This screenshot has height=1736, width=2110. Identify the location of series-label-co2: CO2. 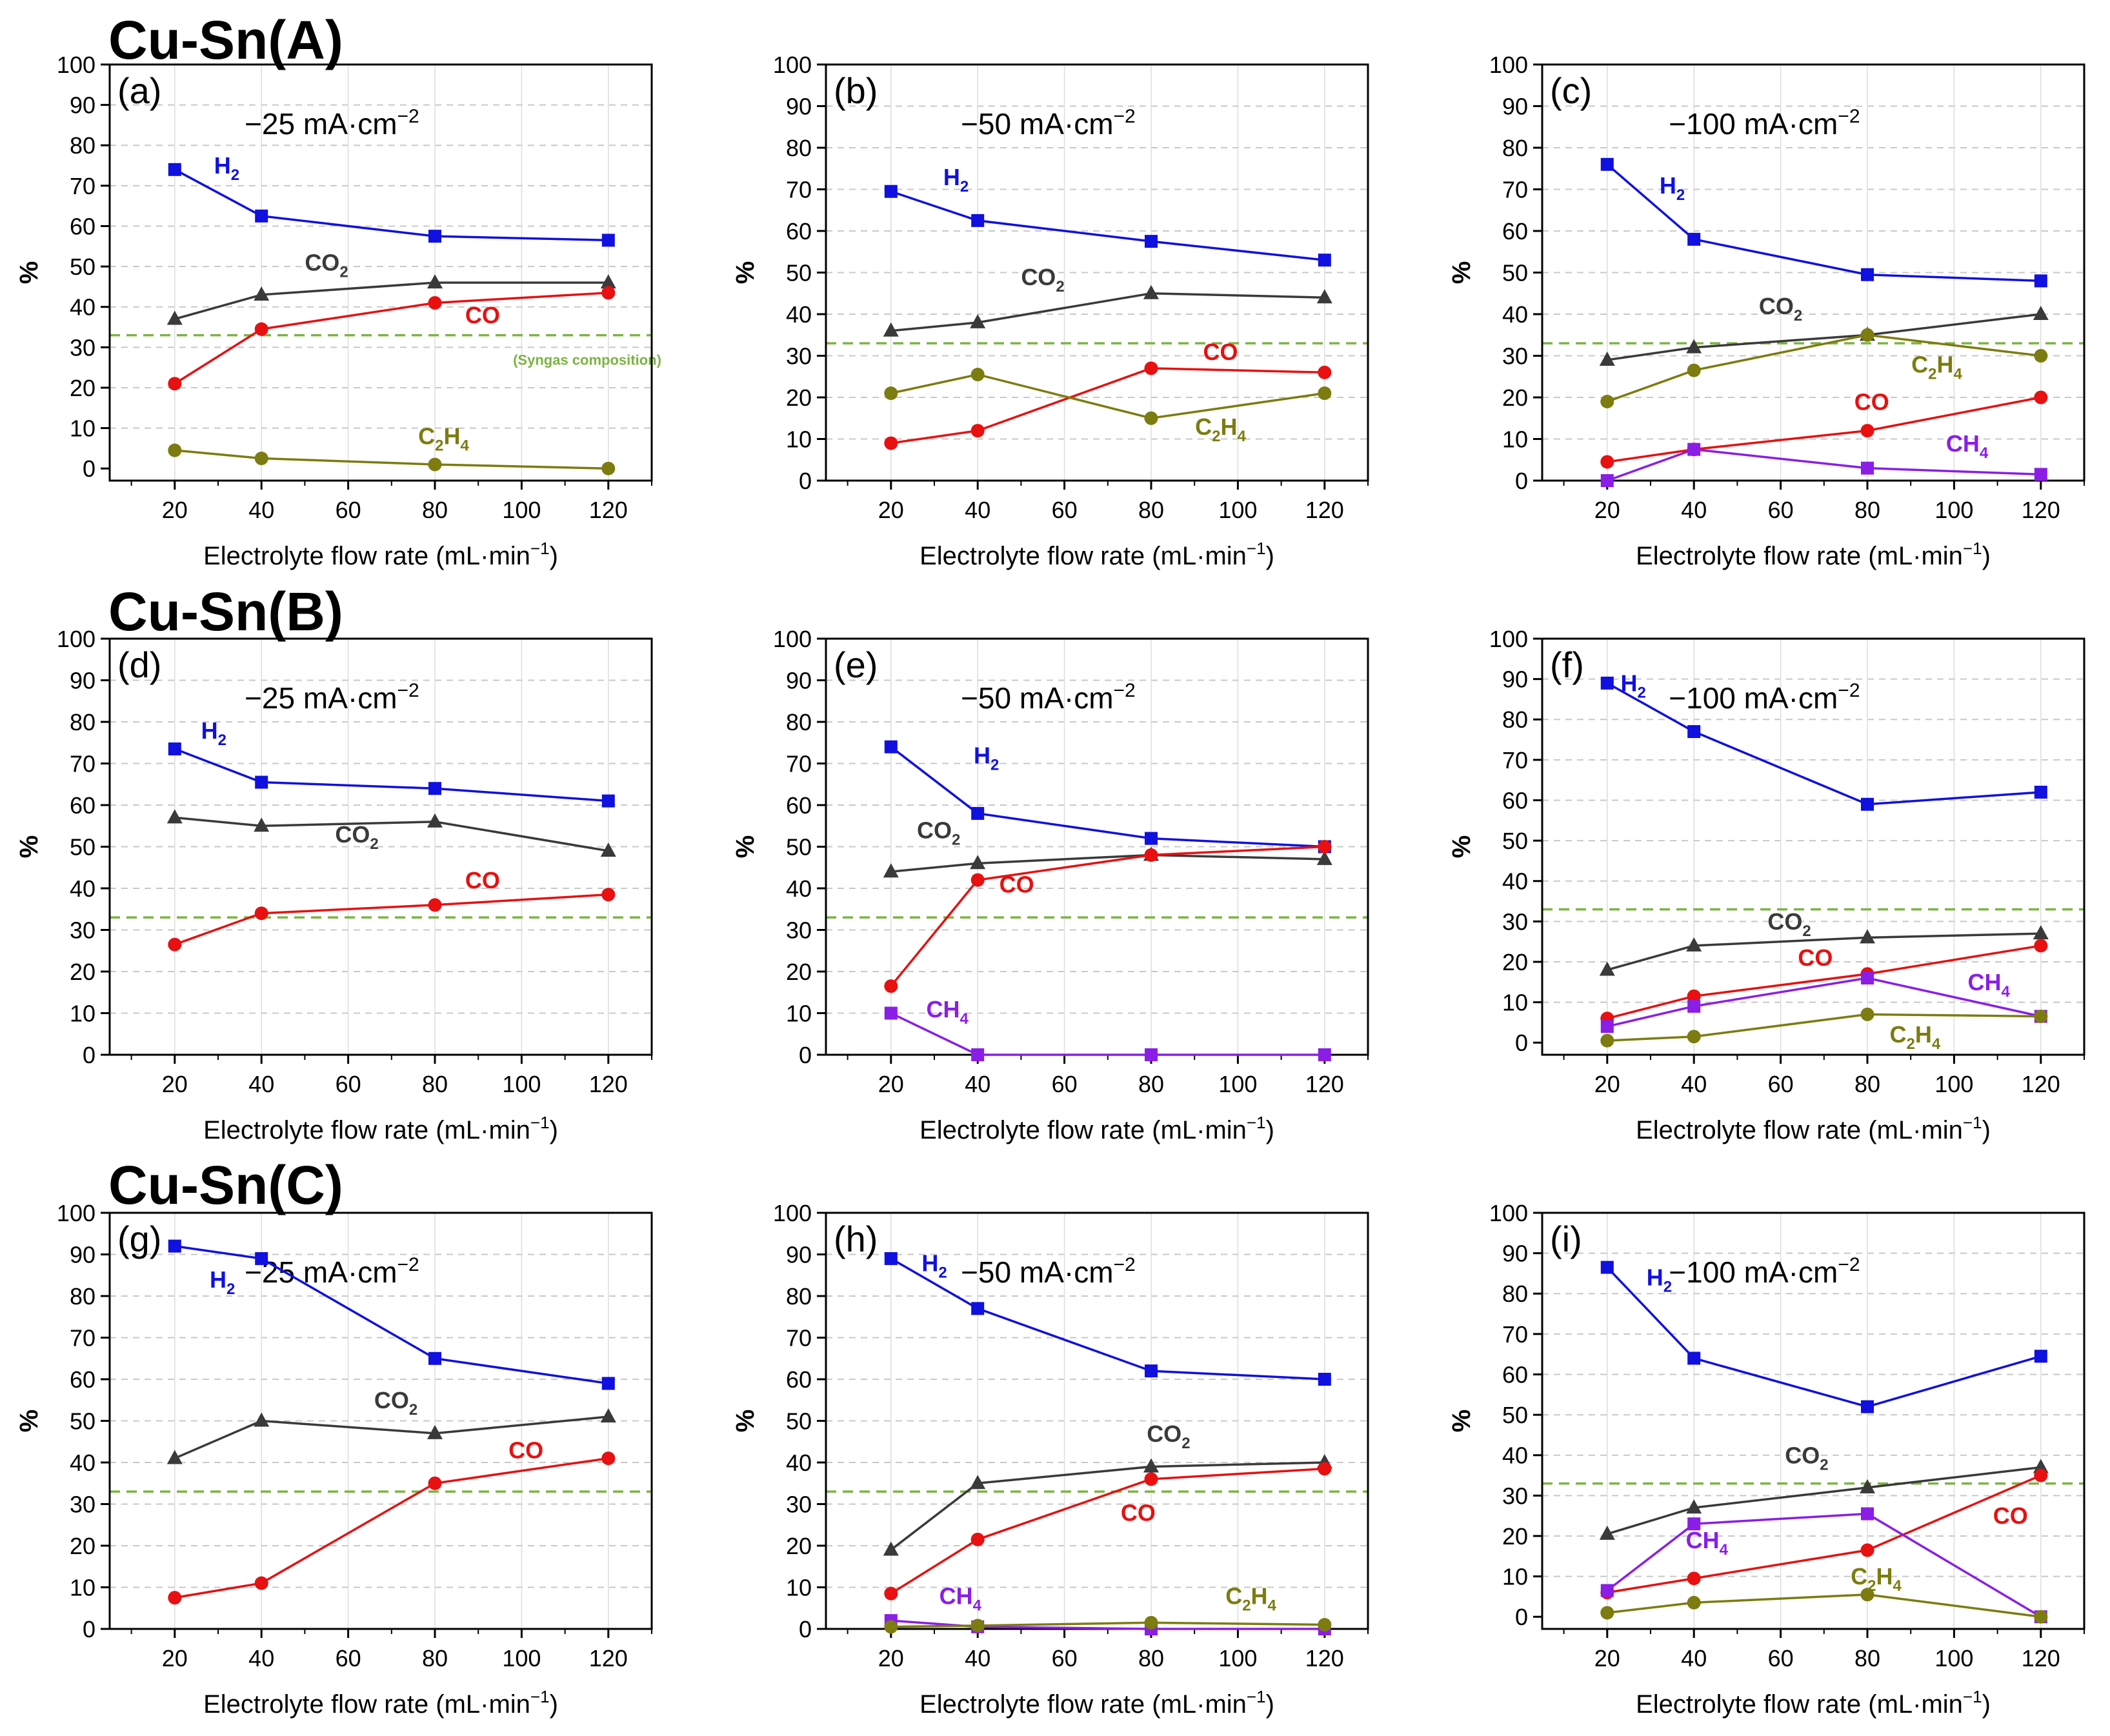
(357, 837).